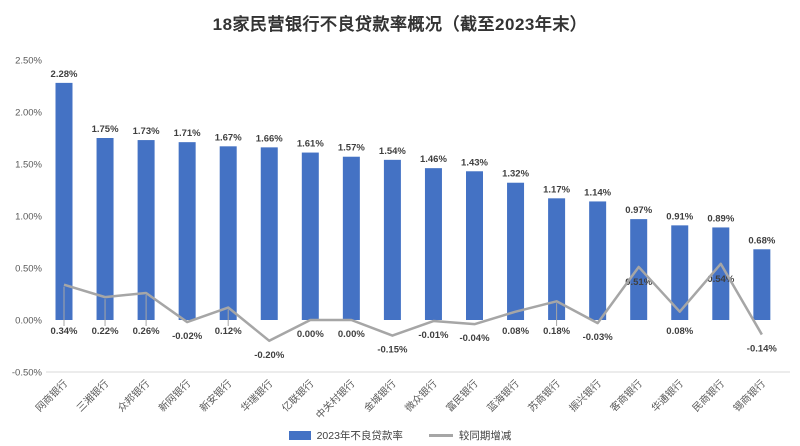 The height and width of the screenshot is (446, 800). I want to click on x-axis-category-label: 微众银行, so click(420, 395).